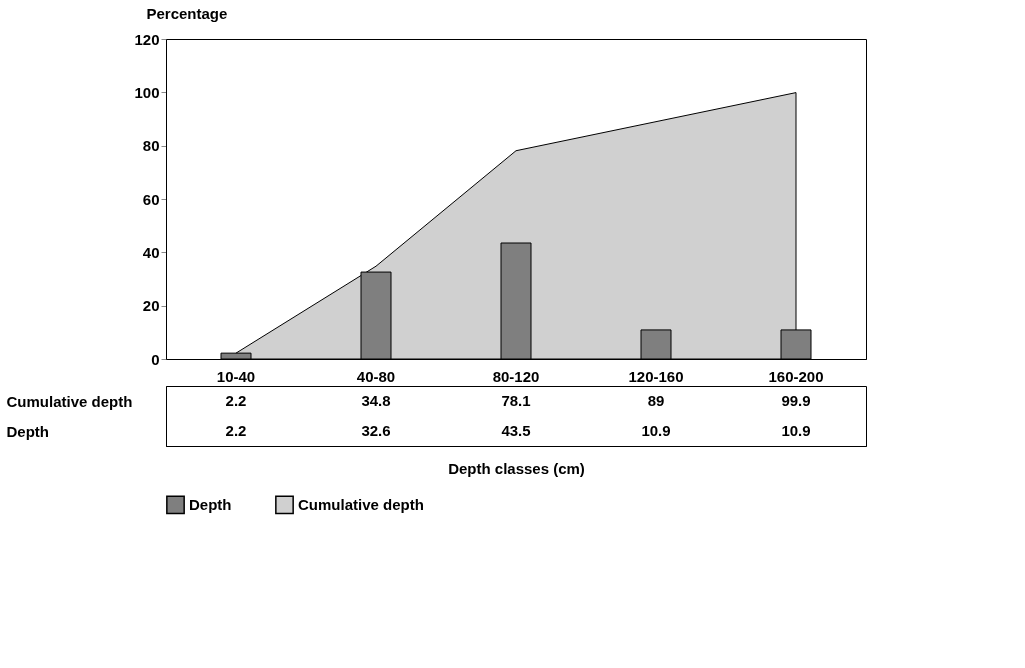  What do you see at coordinates (516, 430) in the screenshot?
I see `data-label: 43.5` at bounding box center [516, 430].